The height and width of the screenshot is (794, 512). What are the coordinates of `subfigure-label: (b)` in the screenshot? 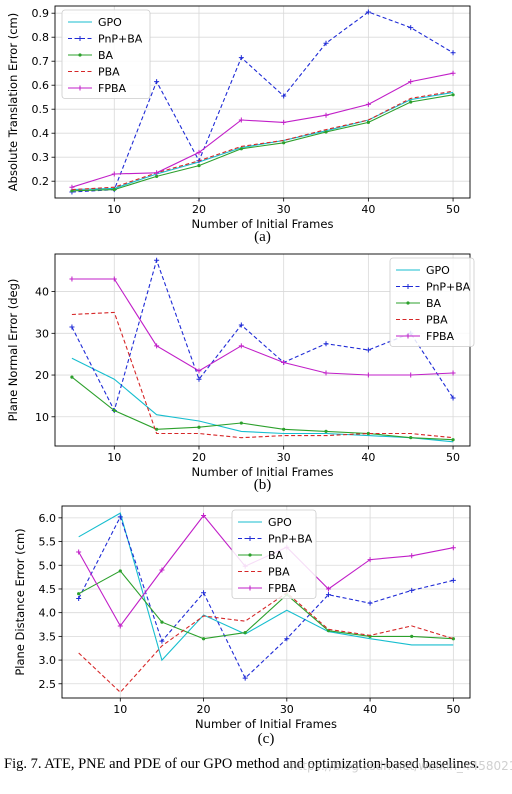 It's located at (263, 485).